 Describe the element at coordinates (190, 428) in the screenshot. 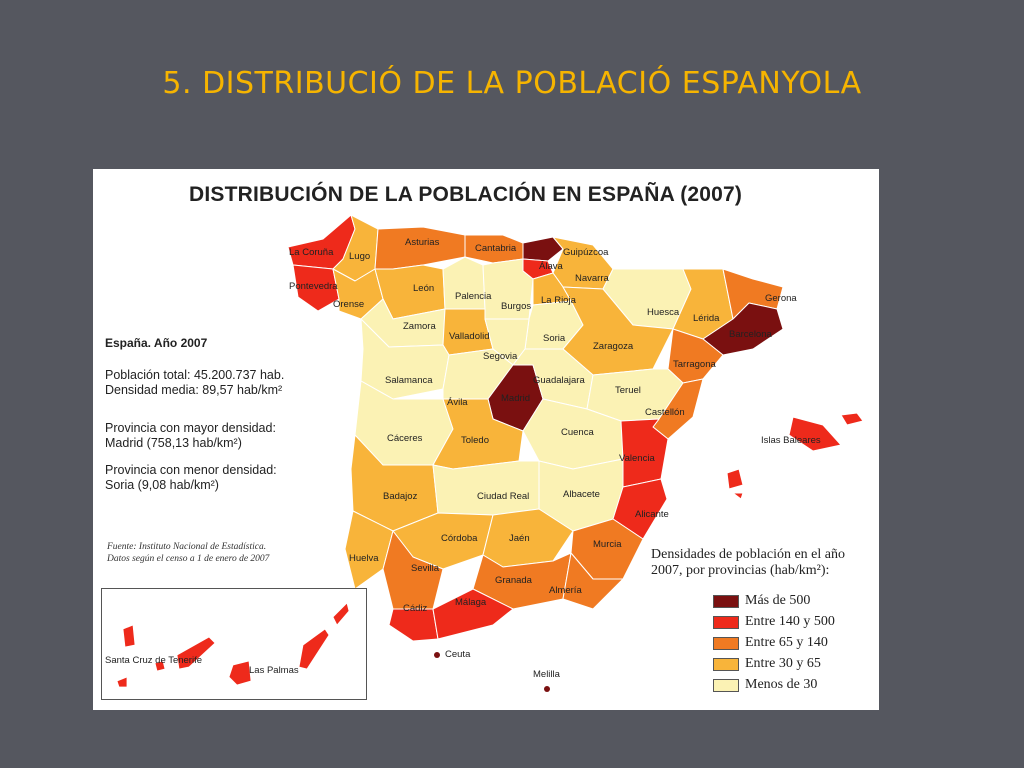

I see `max-density-label: Provincia con mayor densidad:` at that location.